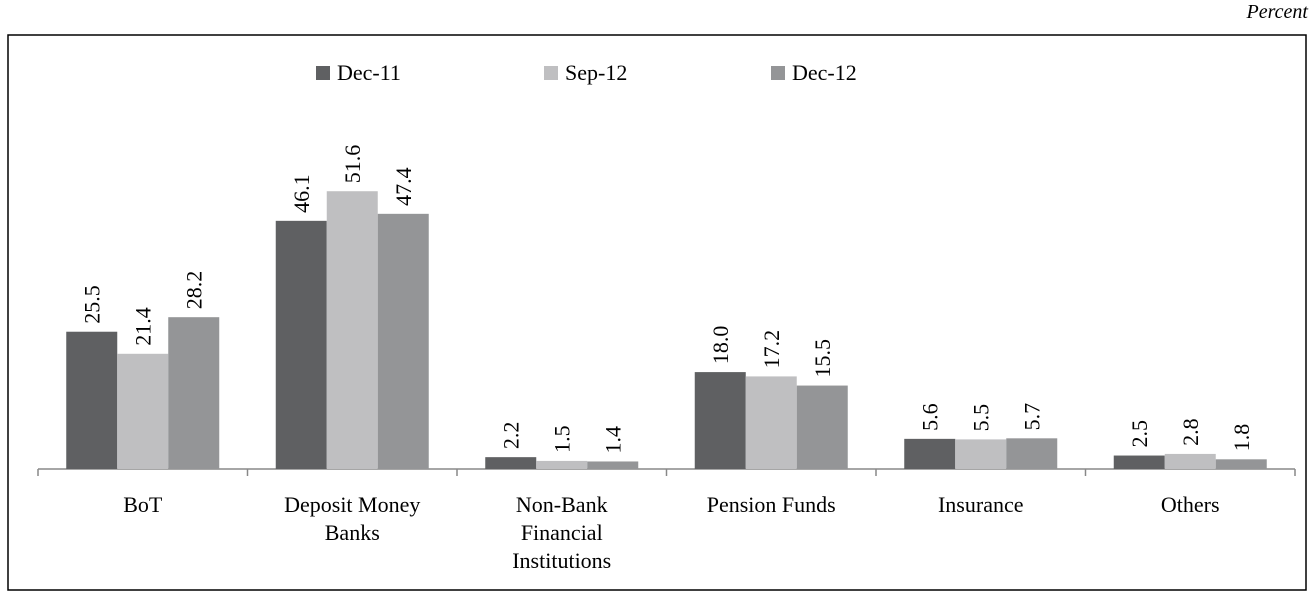 This screenshot has width=1314, height=594. What do you see at coordinates (822, 358) in the screenshot?
I see `value-label: 15.5` at bounding box center [822, 358].